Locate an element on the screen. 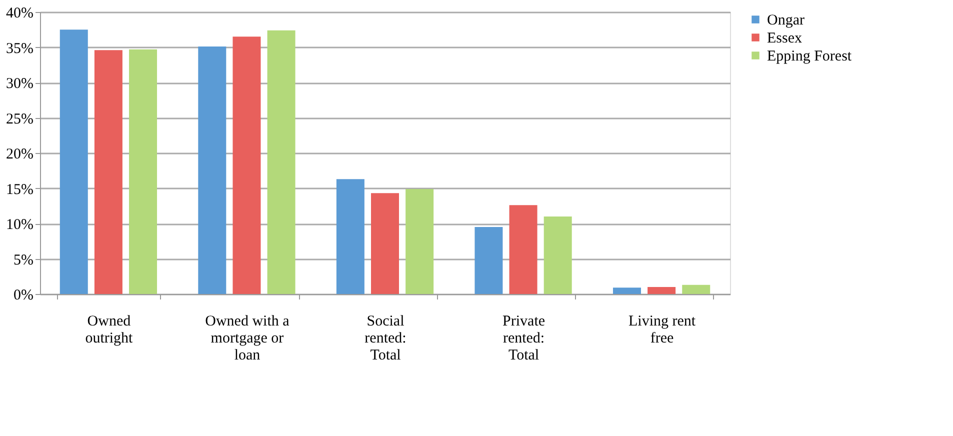  y-tick-label: 5% is located at coordinates (24, 260).